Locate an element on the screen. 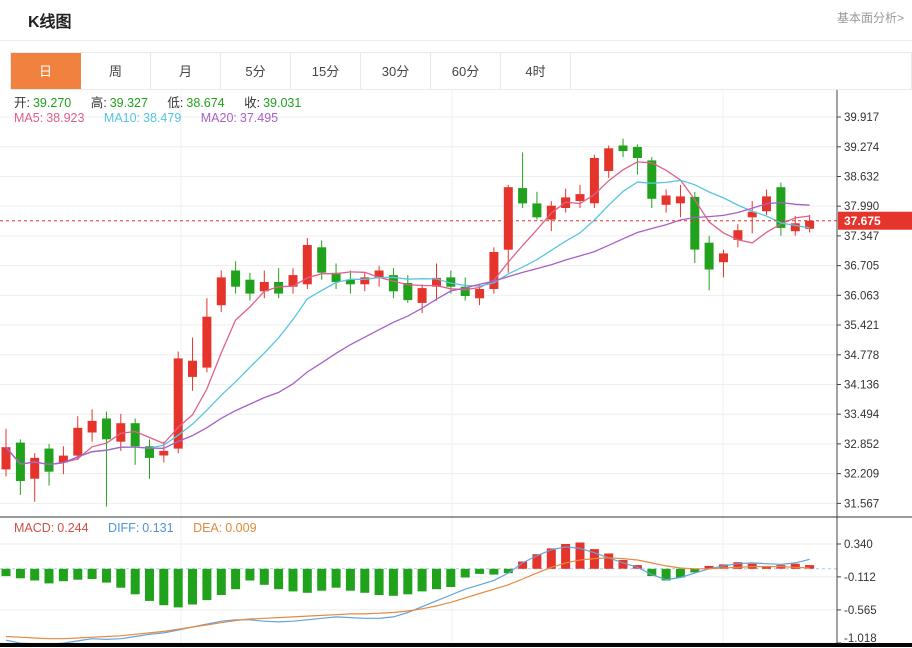 The image size is (912, 648). svg-text: 35.421 is located at coordinates (861, 326).